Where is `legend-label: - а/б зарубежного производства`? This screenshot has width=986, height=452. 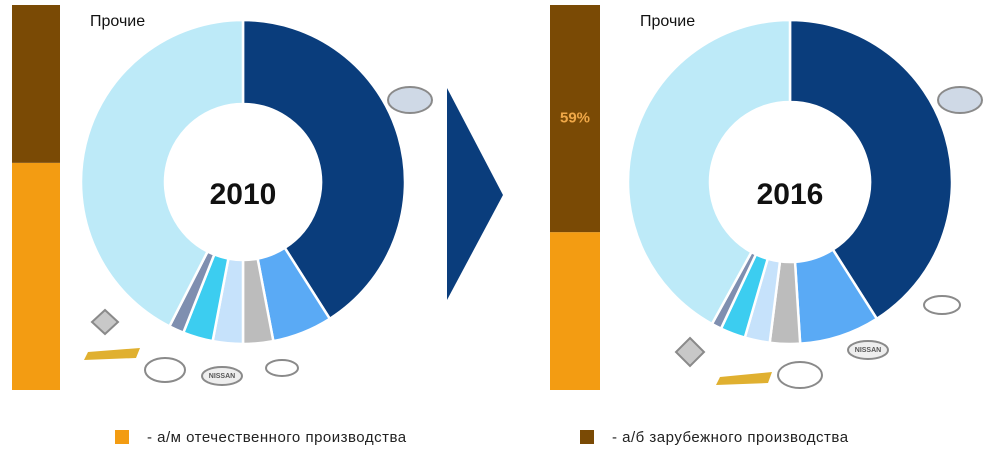
legend-label: - а/б зарубежного производства is located at coordinates (730, 437).